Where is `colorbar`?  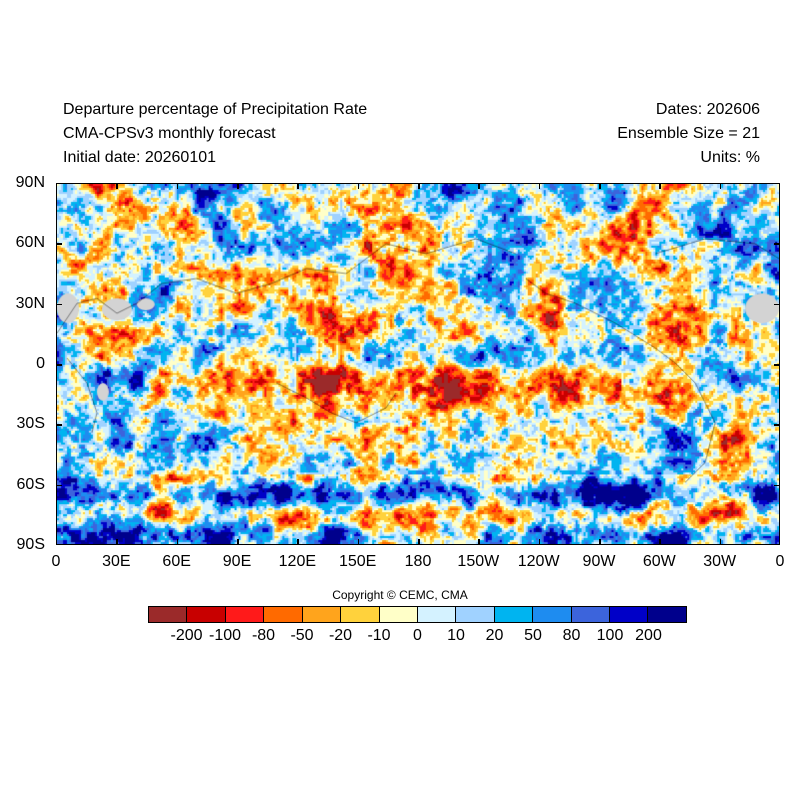
colorbar is located at coordinates (417, 614).